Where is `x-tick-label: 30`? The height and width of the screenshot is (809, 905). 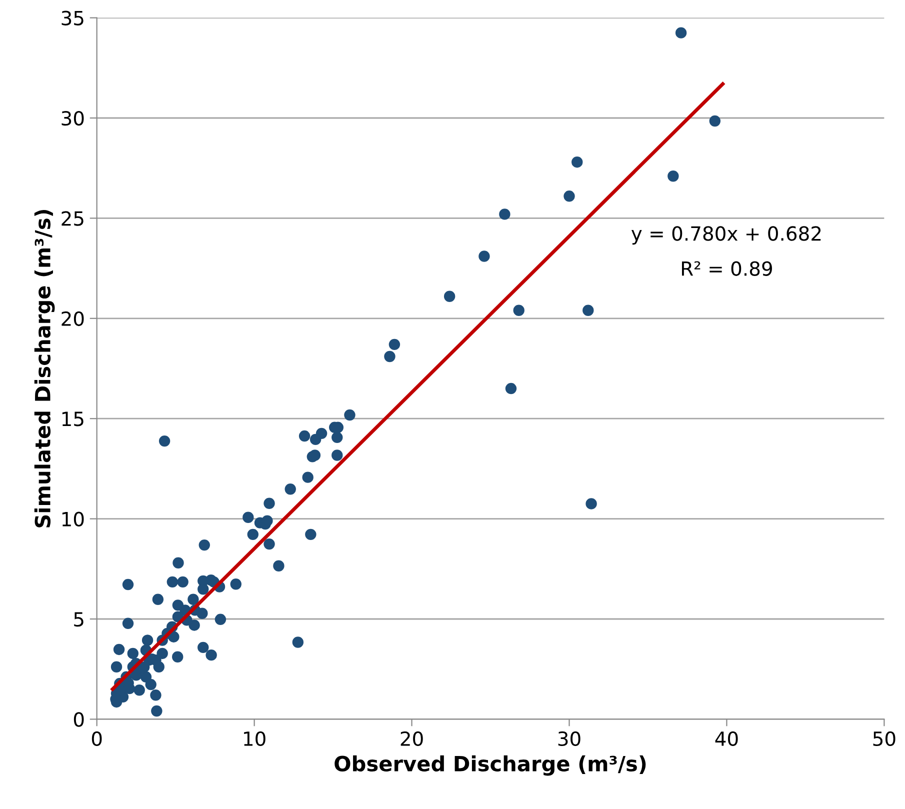 x-tick-label: 30 is located at coordinates (569, 738).